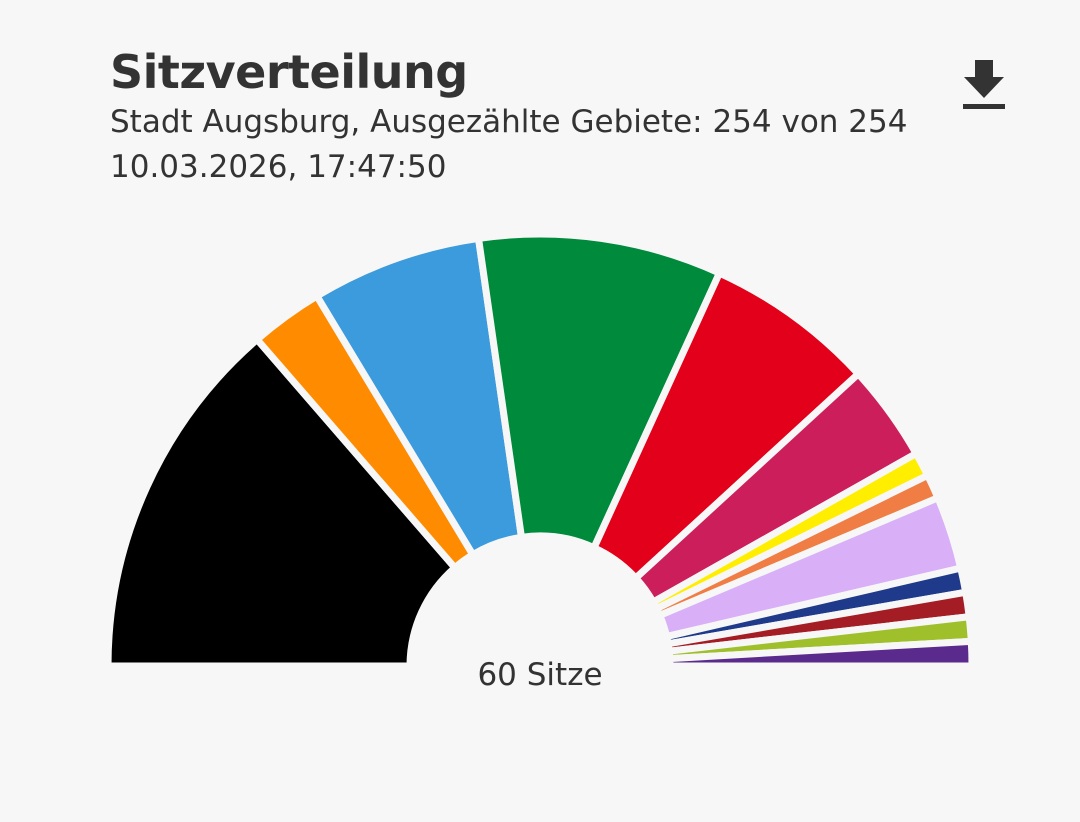 This screenshot has width=1080, height=822. I want to click on total-seats-label: 60 Sitze, so click(539, 675).